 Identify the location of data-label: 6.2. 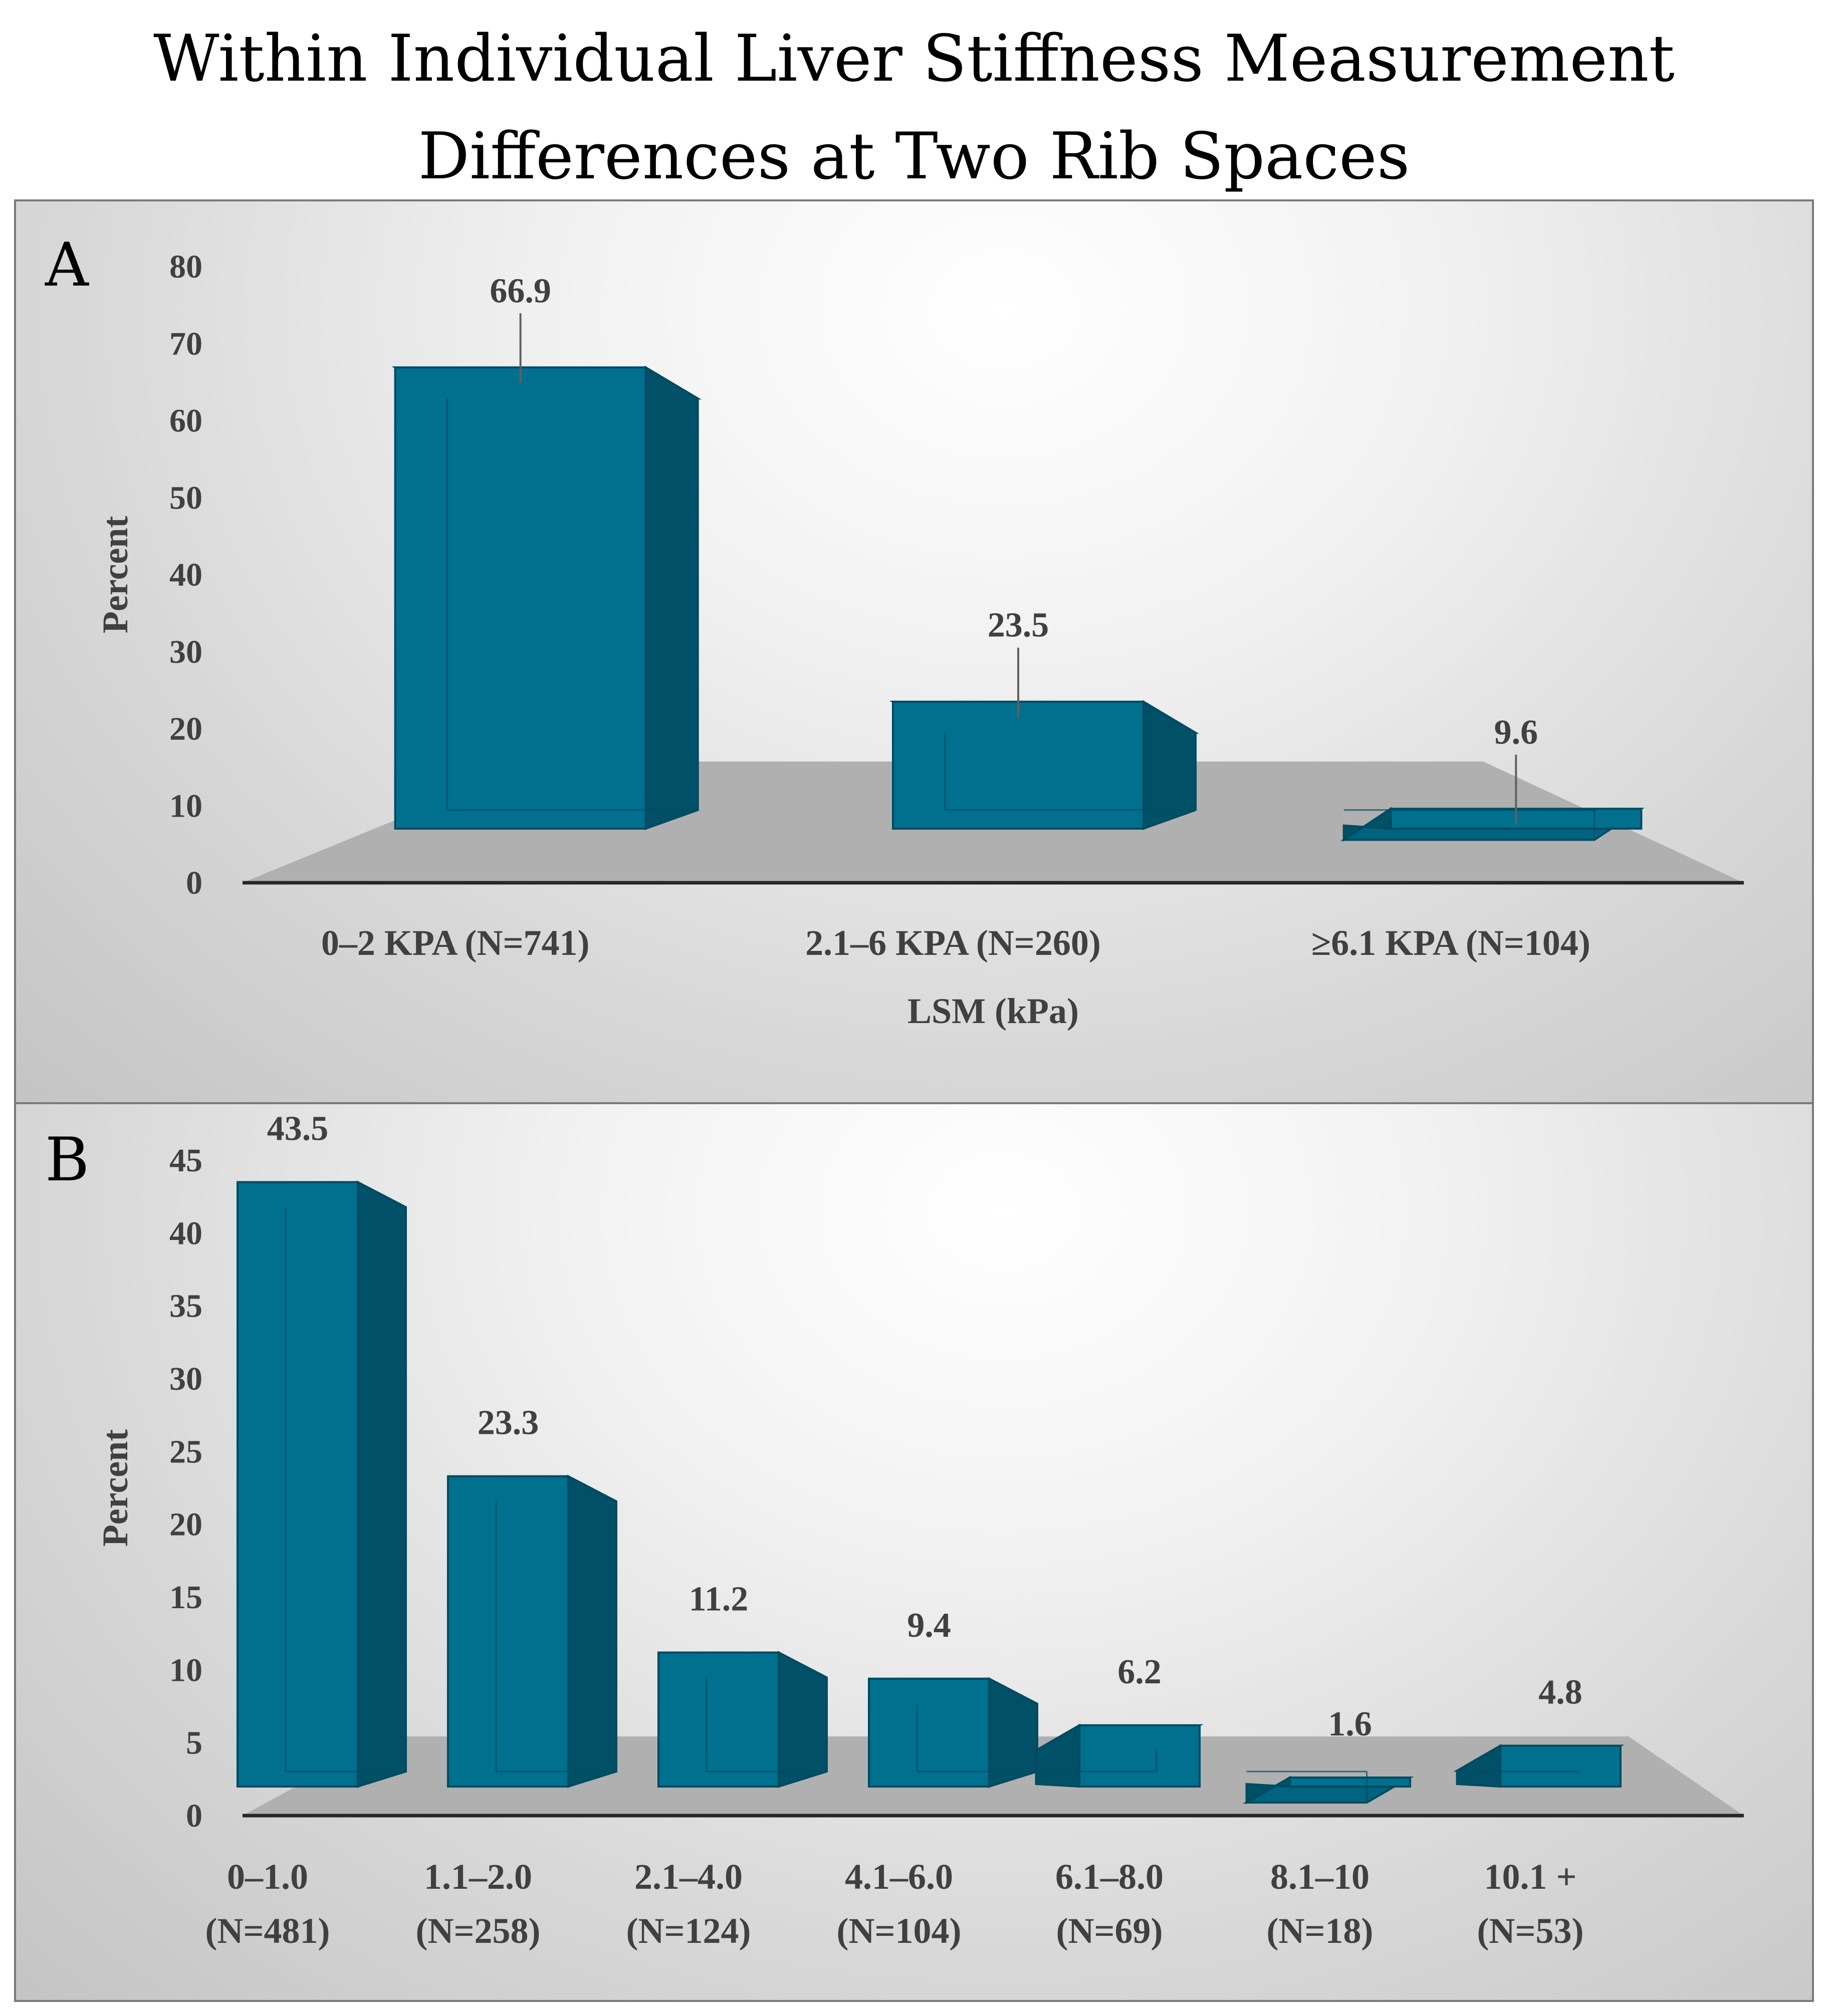
(1139, 1672).